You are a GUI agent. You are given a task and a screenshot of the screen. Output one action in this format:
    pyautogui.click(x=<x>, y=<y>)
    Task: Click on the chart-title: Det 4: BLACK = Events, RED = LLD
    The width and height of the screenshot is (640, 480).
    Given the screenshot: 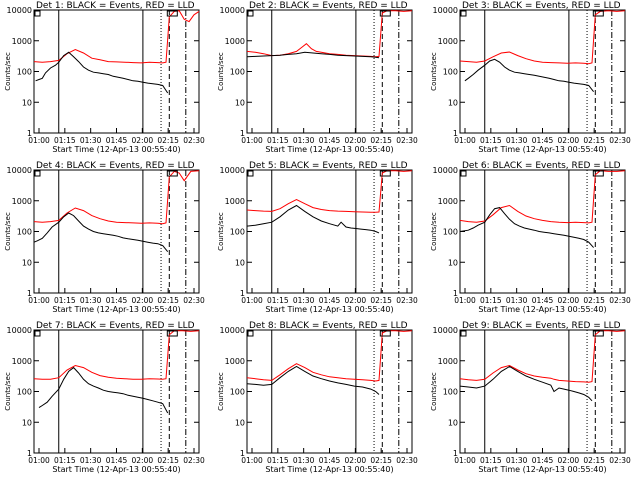 What is the action you would take?
    pyautogui.click(x=115, y=166)
    